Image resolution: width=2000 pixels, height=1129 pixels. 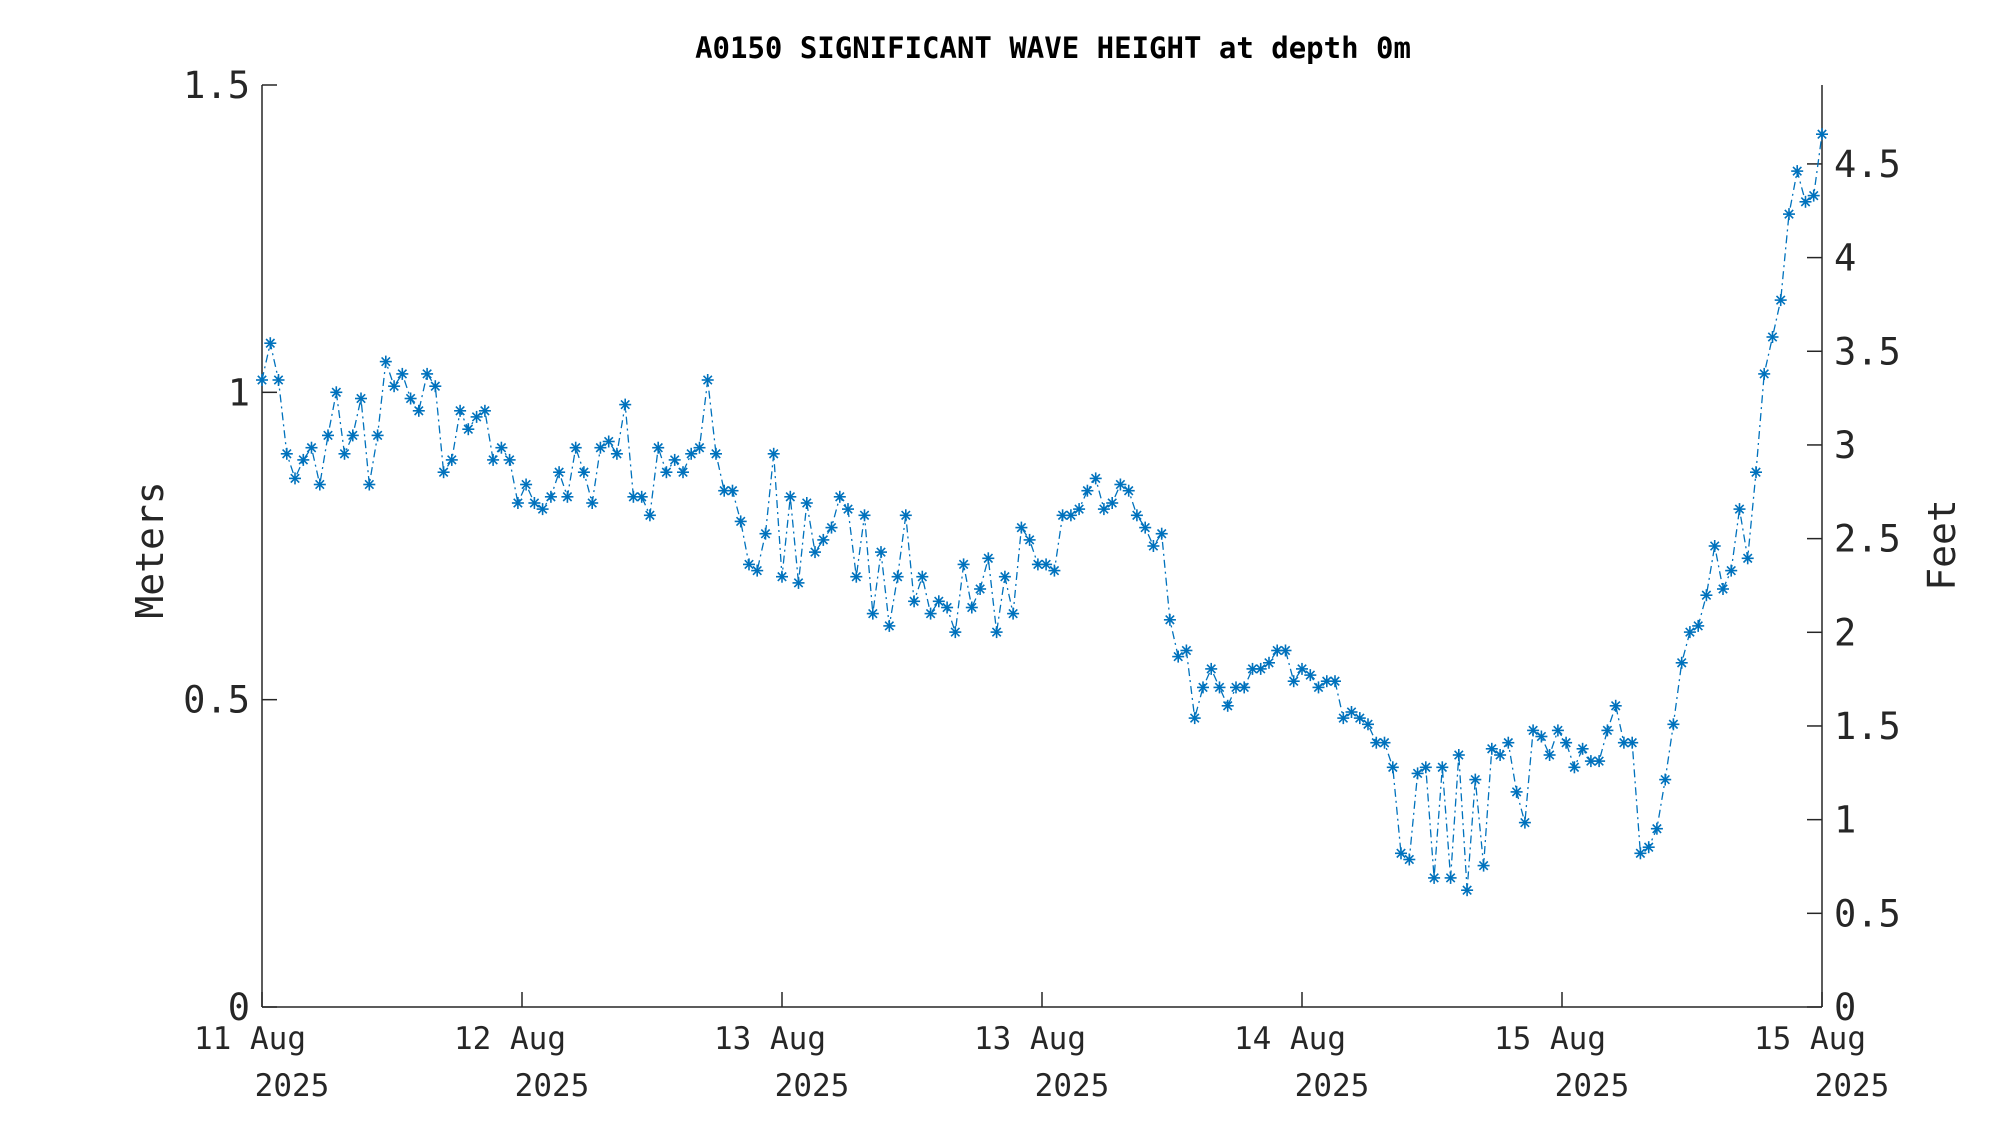 What do you see at coordinates (1942, 545) in the screenshot?
I see `y-axis-label-right: Feet` at bounding box center [1942, 545].